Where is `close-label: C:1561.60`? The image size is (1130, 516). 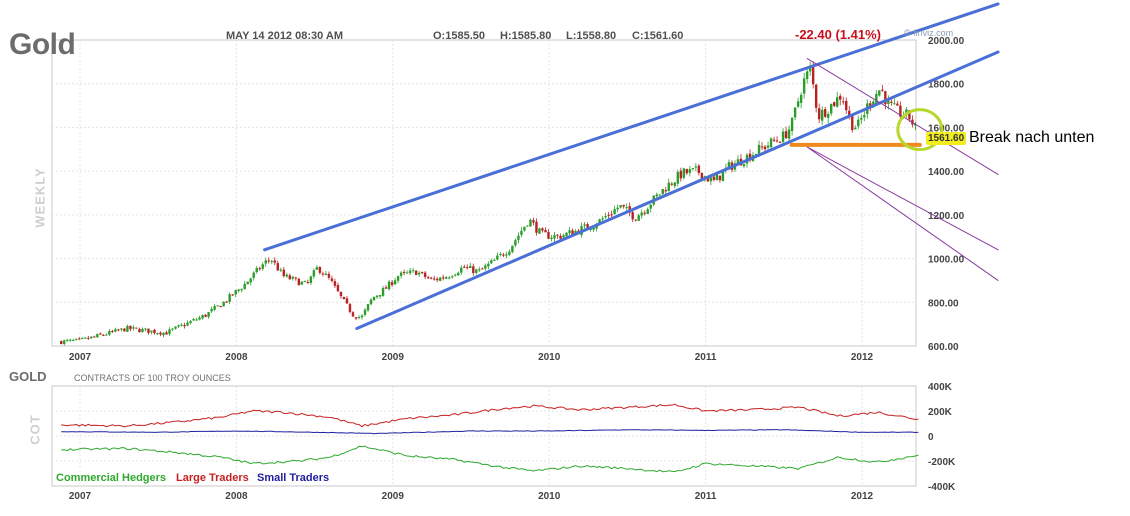 close-label: C:1561.60 is located at coordinates (658, 36).